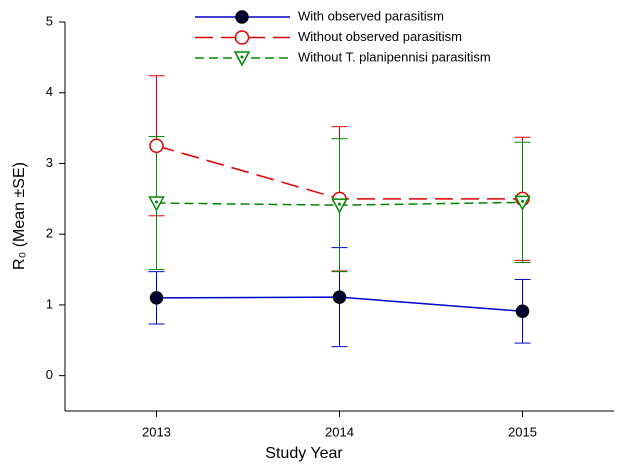  Describe the element at coordinates (339, 431) in the screenshot. I see `x-tick-label: 2014` at that location.